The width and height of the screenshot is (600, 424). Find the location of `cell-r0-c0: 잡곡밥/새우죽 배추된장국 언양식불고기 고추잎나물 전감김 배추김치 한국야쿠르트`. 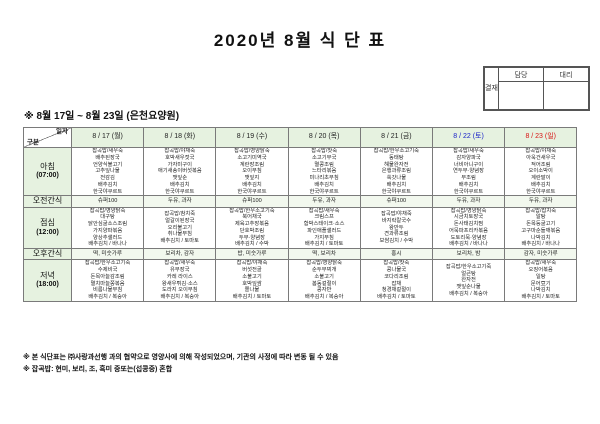

cell-r0-c0: 잡곡밥/새우죽 배추된장국 언양식불고기 고추잎나물 전감김 배추김치 한국야쿠르트 is located at coordinates (107, 171).